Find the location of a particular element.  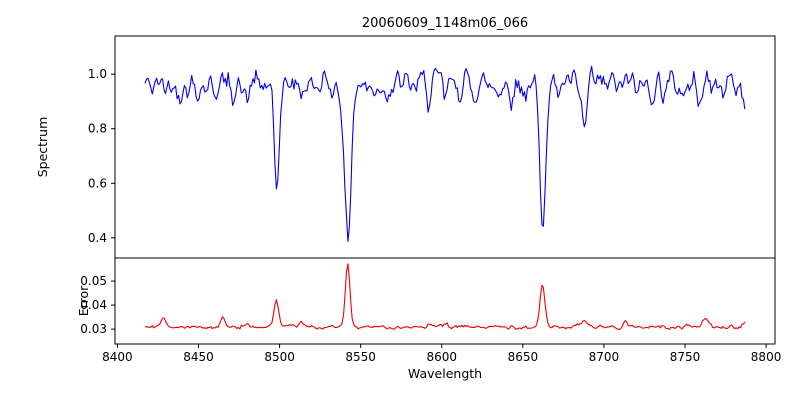

y-tick-label: 0.4 is located at coordinates (97, 238).